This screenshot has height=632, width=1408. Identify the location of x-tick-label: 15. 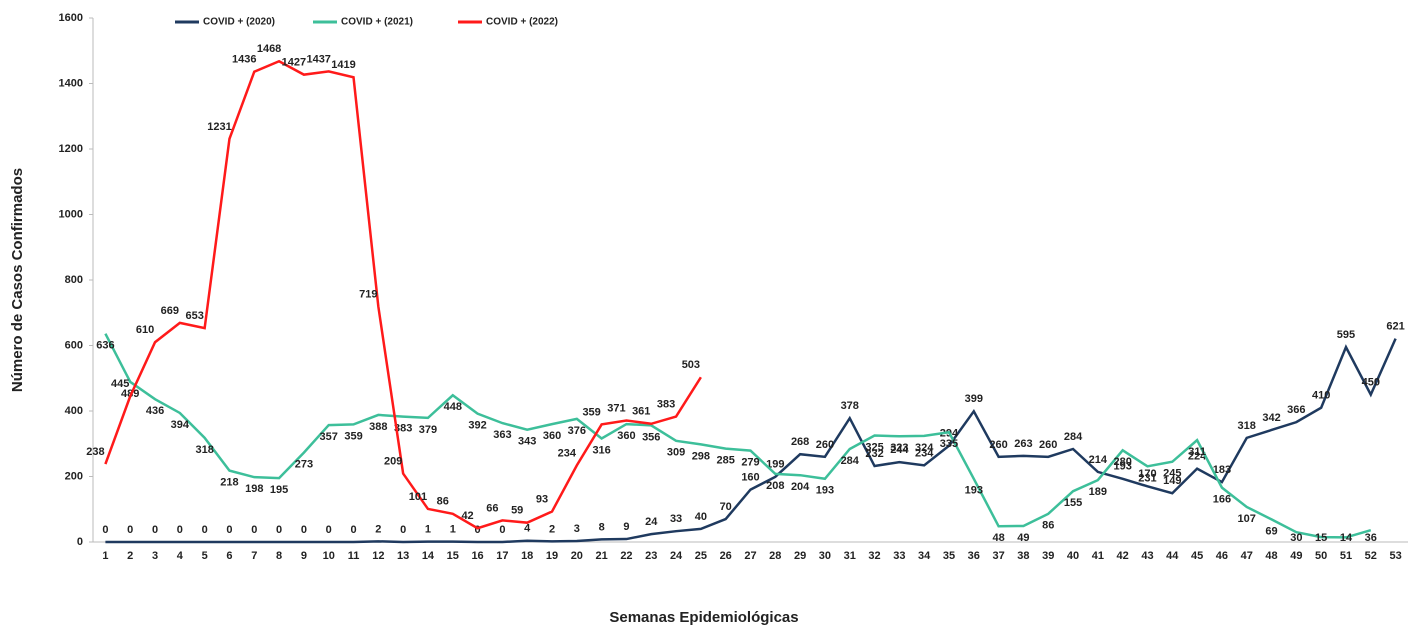
(453, 556).